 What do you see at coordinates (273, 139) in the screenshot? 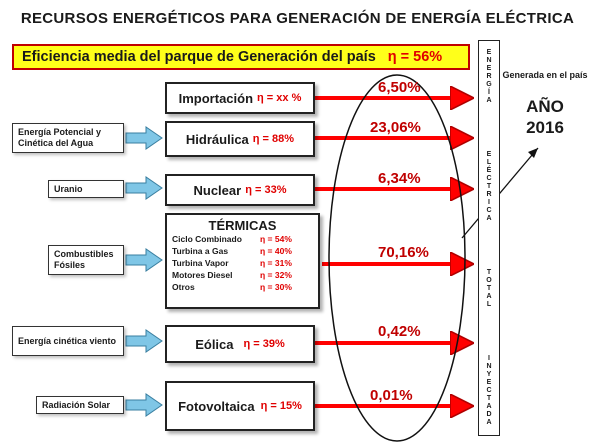
I see `tech-hidraulica-eta: η = 88%` at bounding box center [273, 139].